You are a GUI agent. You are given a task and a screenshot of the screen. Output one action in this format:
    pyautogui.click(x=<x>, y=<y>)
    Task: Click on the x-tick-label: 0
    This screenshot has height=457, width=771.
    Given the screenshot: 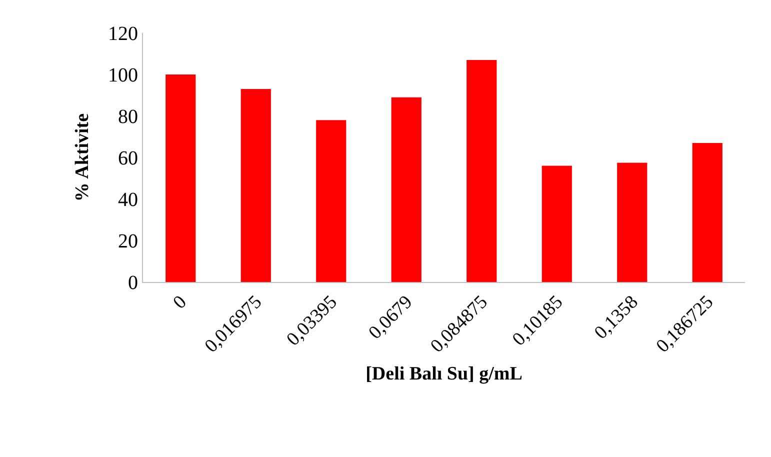 What is the action you would take?
    pyautogui.click(x=180, y=303)
    